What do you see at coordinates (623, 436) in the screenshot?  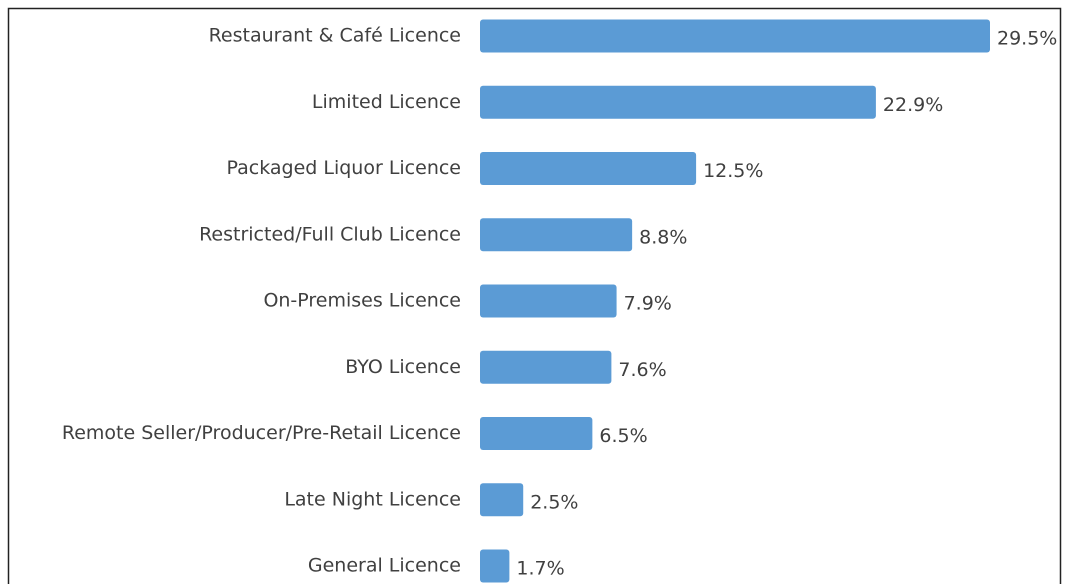 I see `data-label: 6.5%` at bounding box center [623, 436].